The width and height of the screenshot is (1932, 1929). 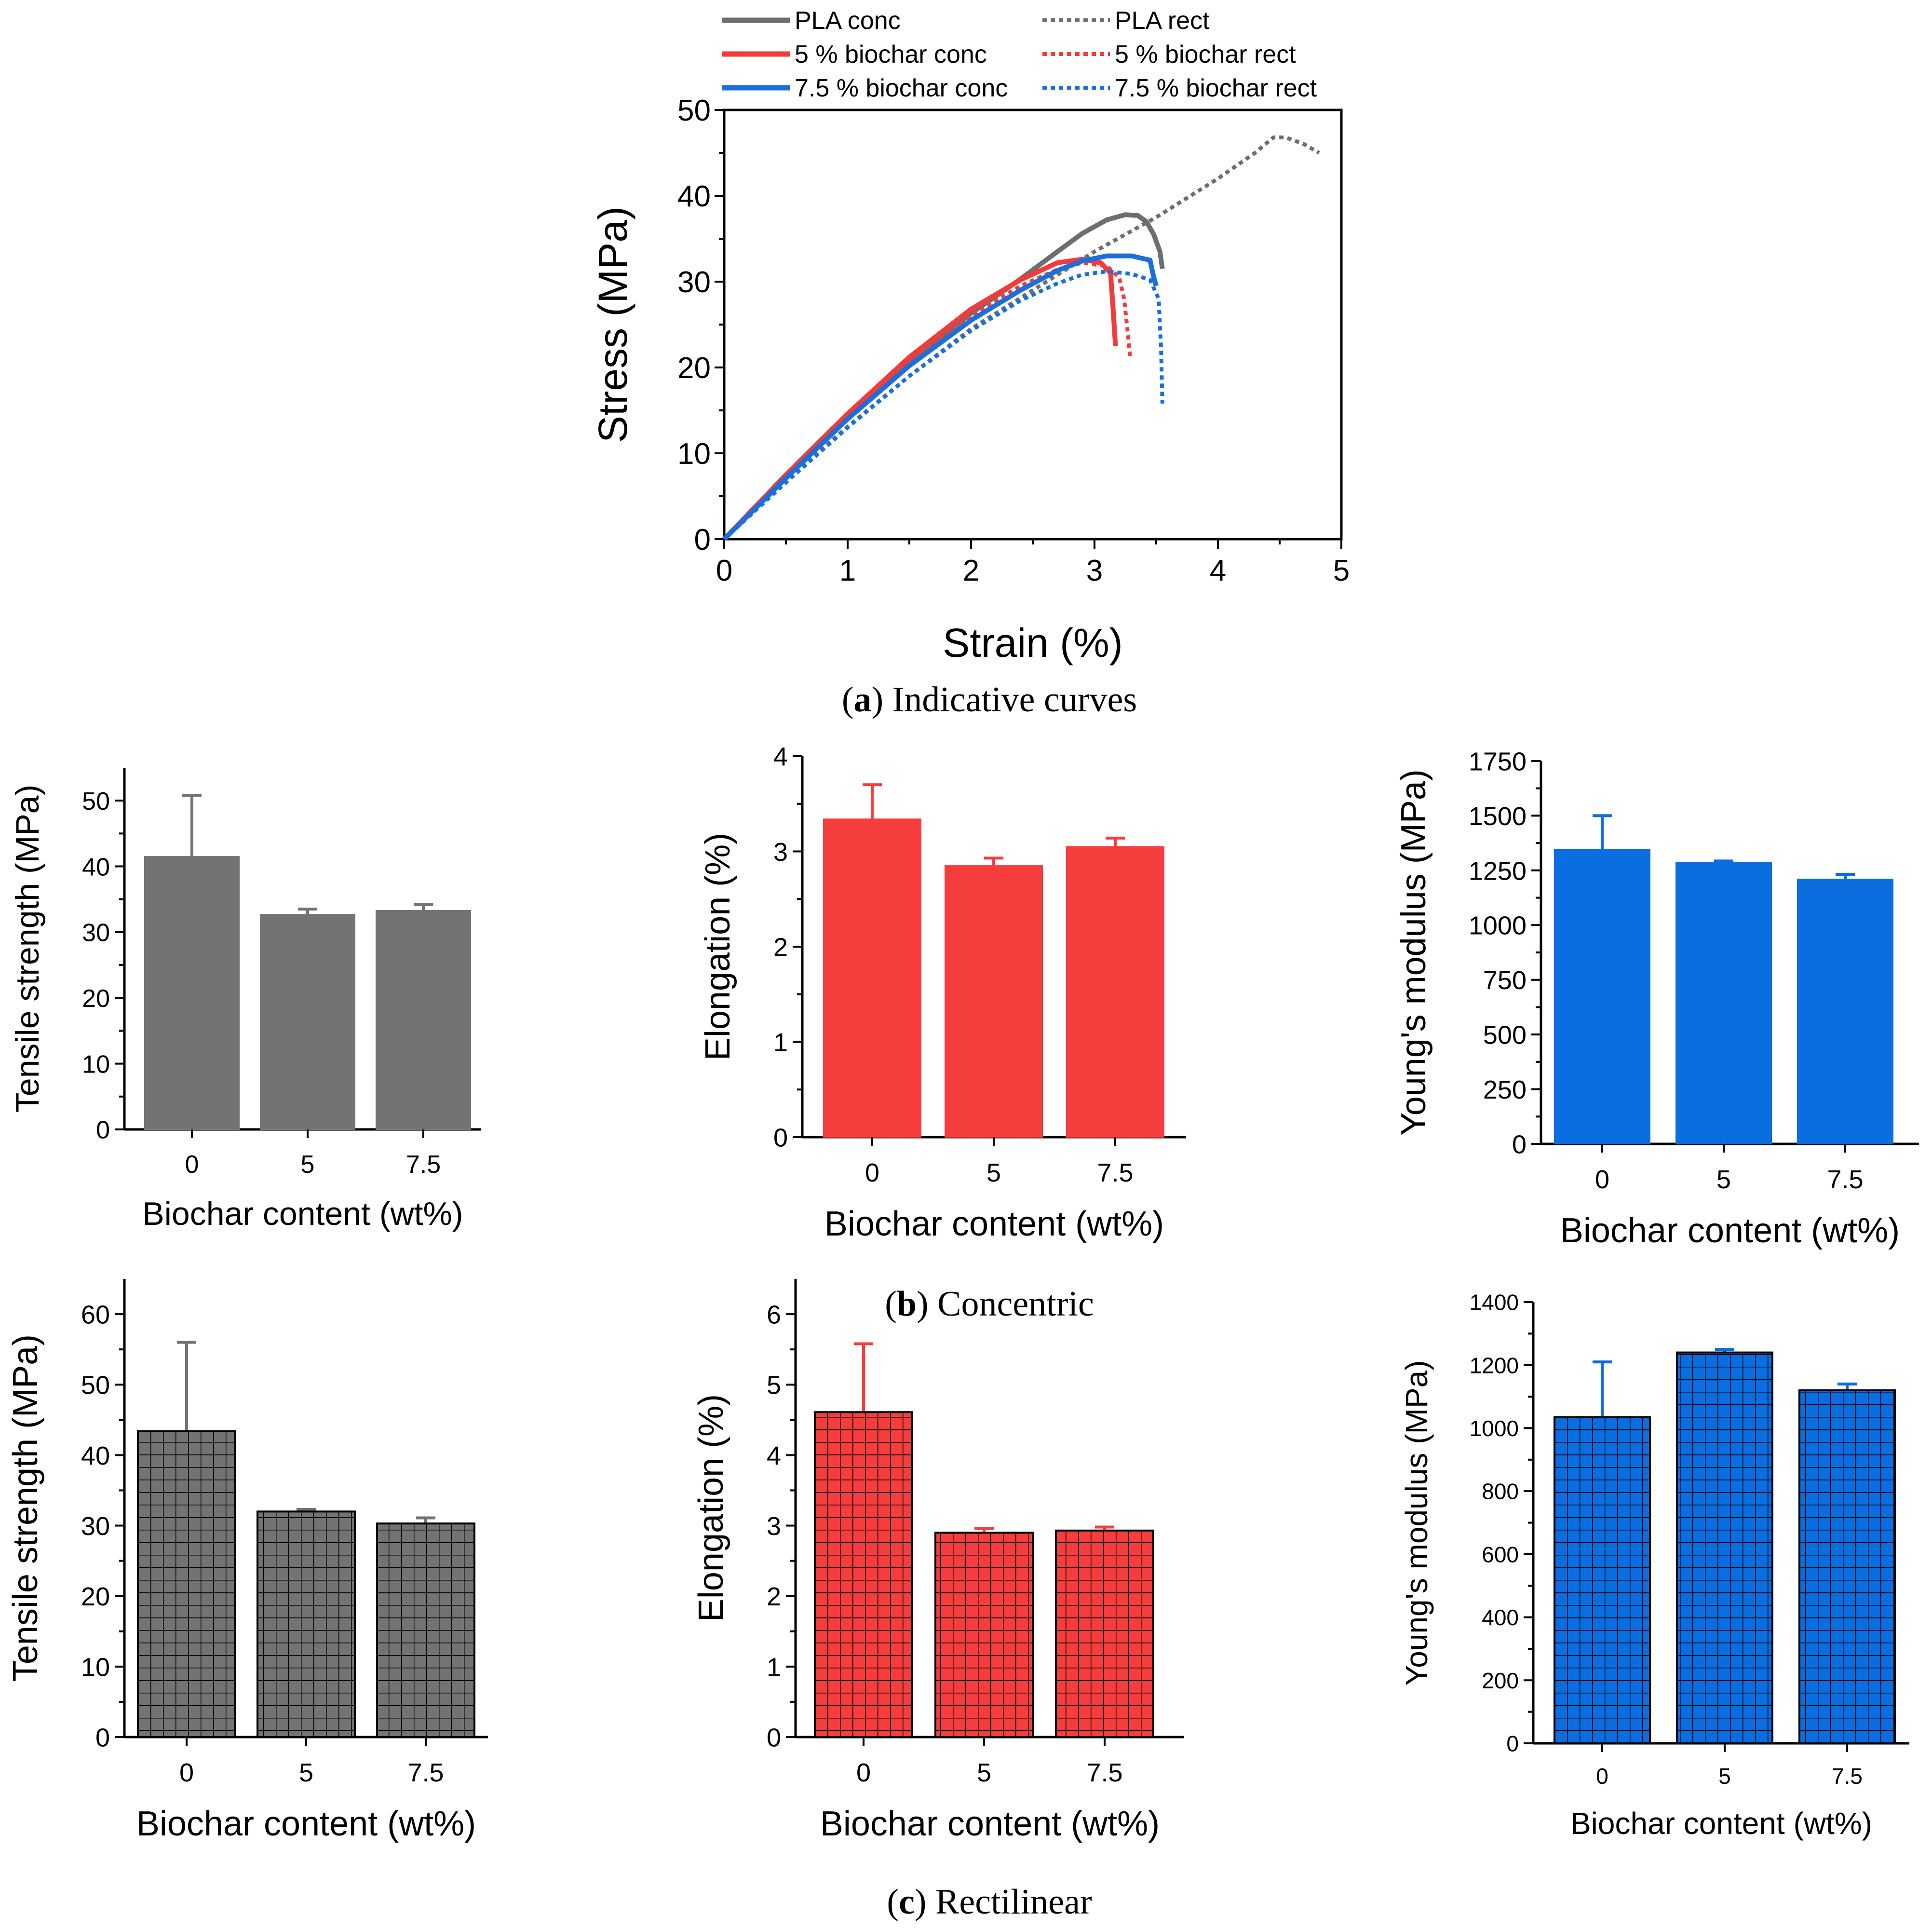 What do you see at coordinates (848, 21) in the screenshot?
I see `legend-label: PLA conc` at bounding box center [848, 21].